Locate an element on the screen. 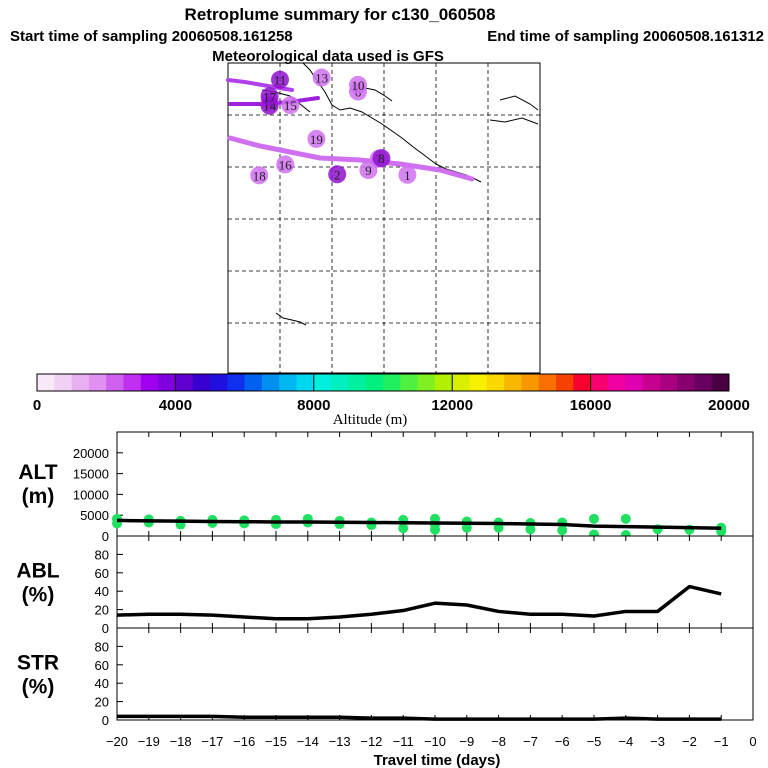  end-time-label: End time of sampling 20060508.161312 is located at coordinates (625, 36).